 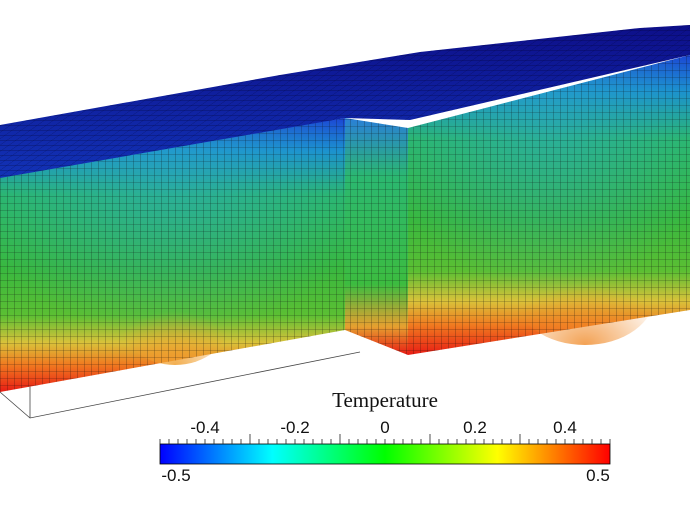 What do you see at coordinates (295, 427) in the screenshot?
I see `tick-label: -0.2` at bounding box center [295, 427].